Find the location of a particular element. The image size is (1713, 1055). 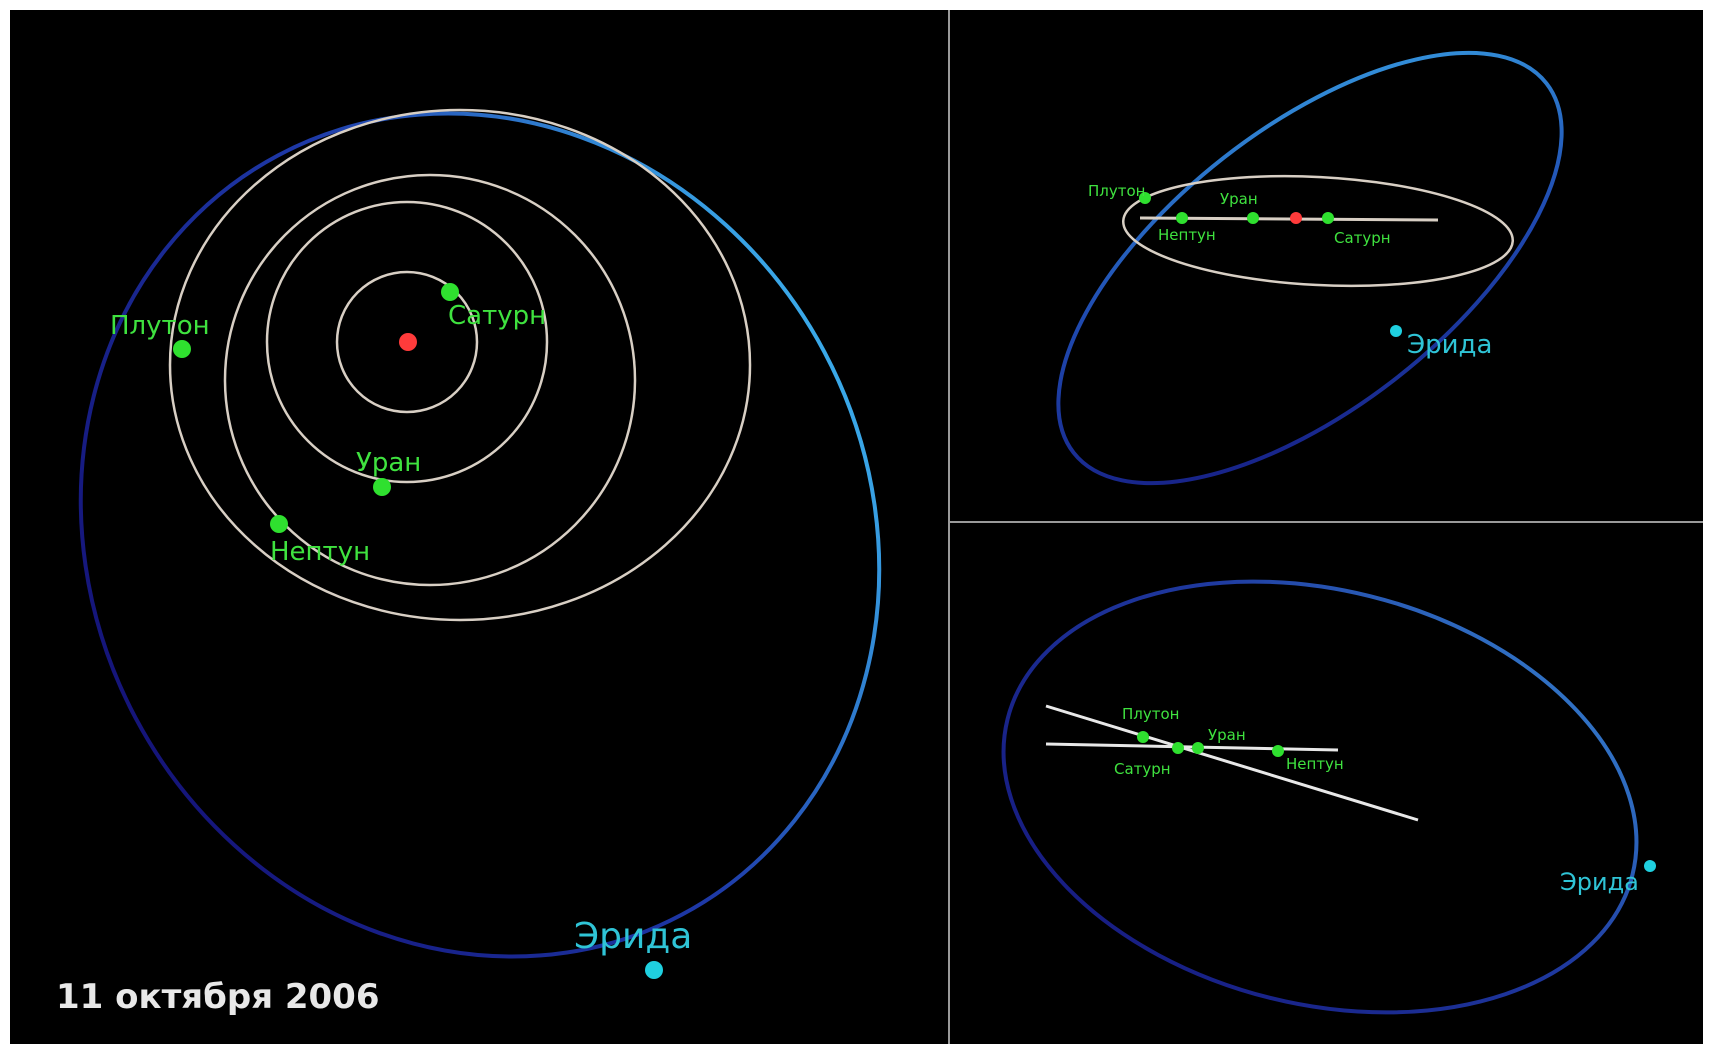

sun-side is located at coordinates (1296, 218).